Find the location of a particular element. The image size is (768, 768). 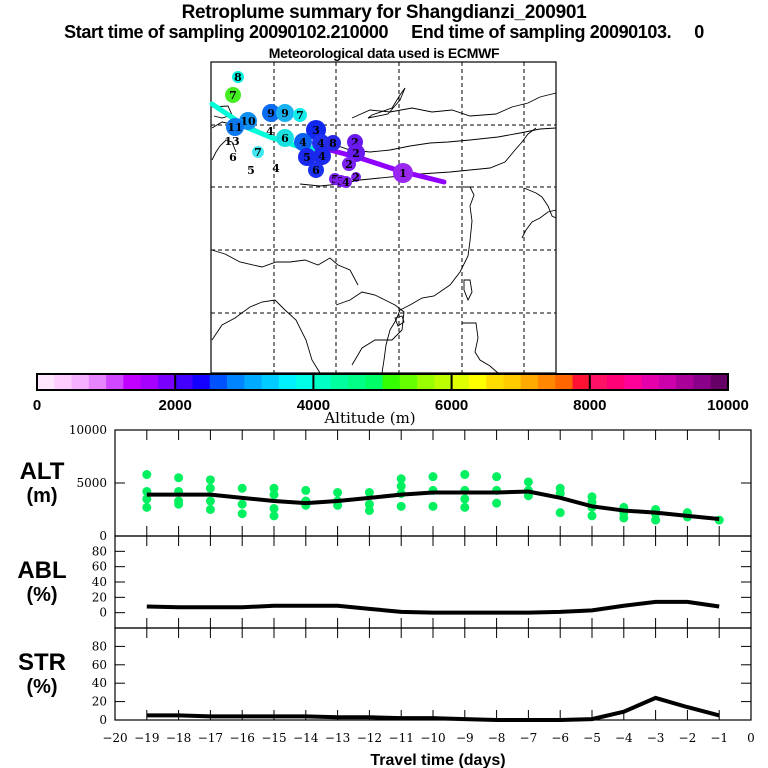

border-russia is located at coordinates (454, 105).